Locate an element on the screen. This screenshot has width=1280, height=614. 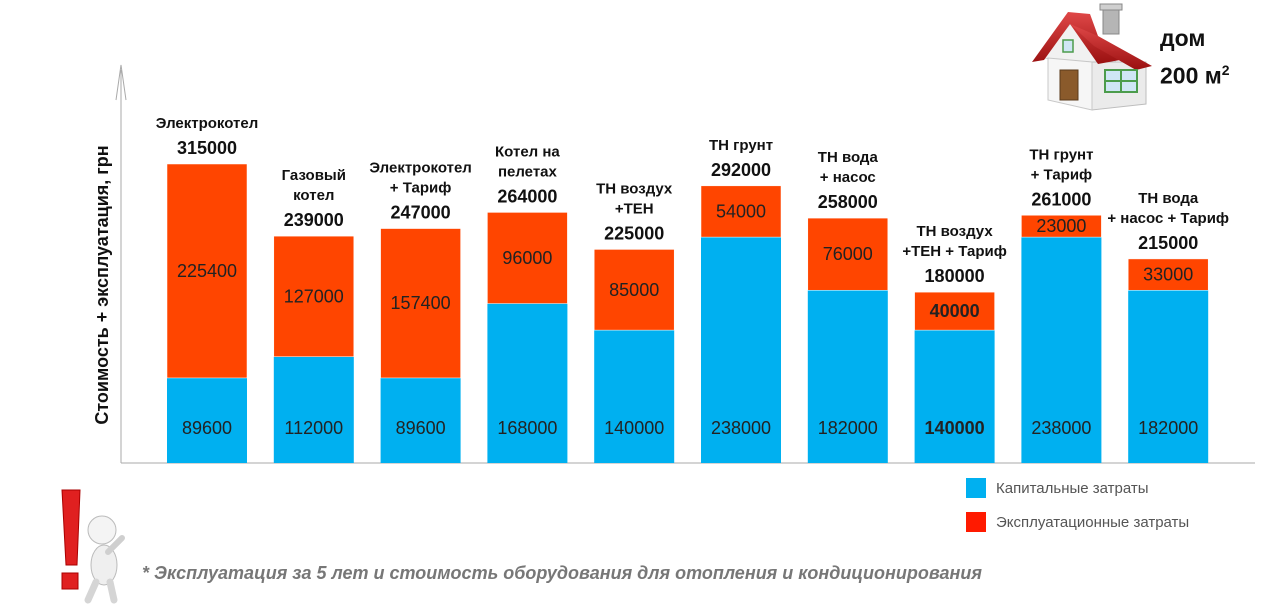
label-total-7: 180000 is located at coordinates (955, 276).